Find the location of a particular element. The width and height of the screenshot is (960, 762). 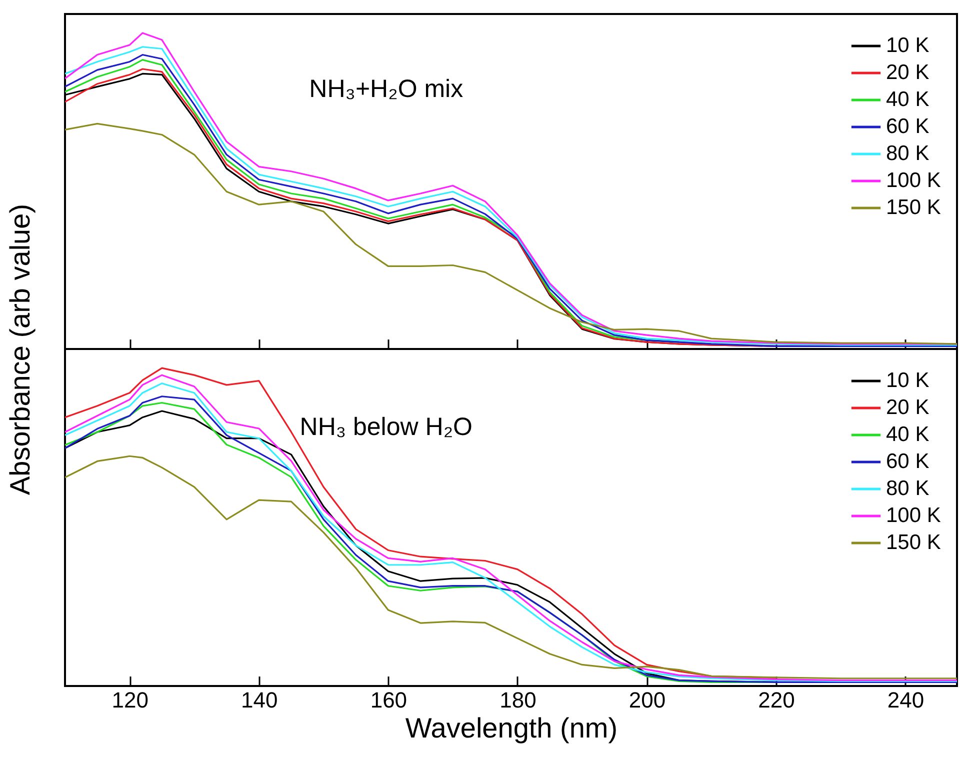

text: NH₃ below H₂O is located at coordinates (386, 427).